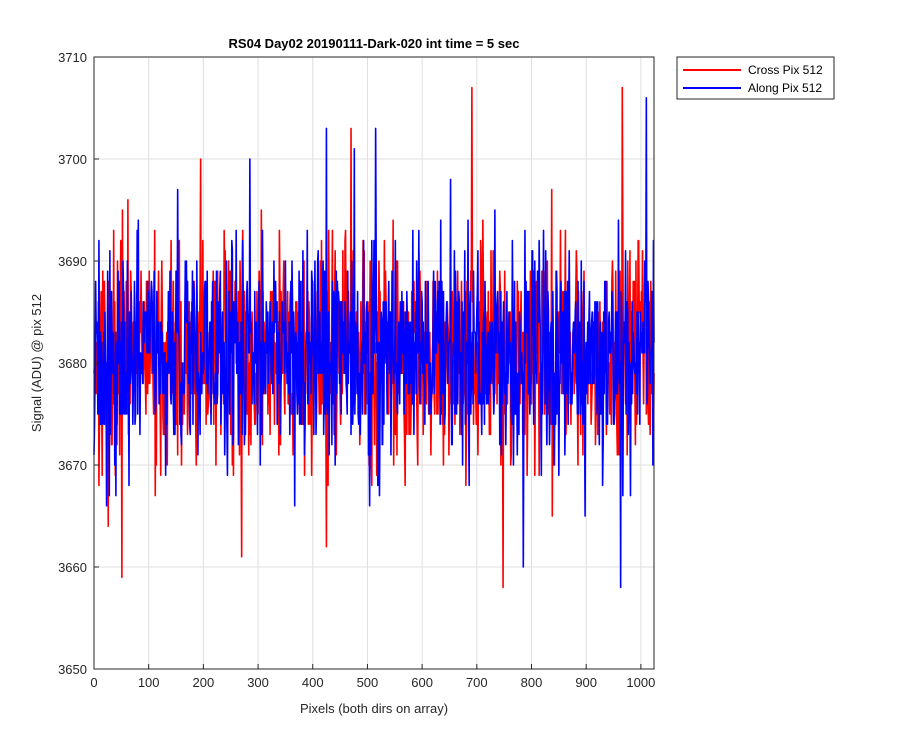  I want to click on y-axis-label: Signal (ADU) @ pix 512, so click(36, 363).